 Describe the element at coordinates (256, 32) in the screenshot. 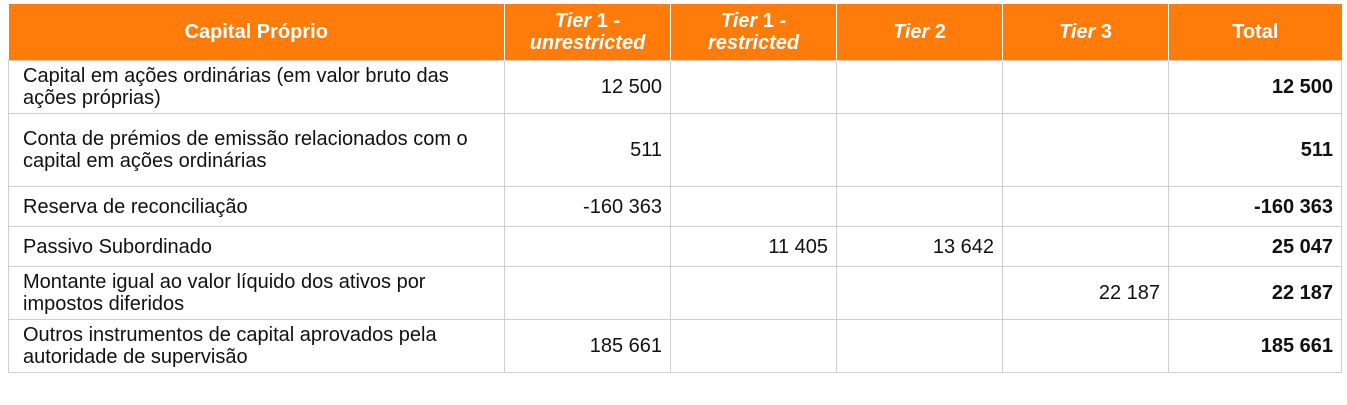

I see `header-capital-proprio: Capital Próprio` at that location.